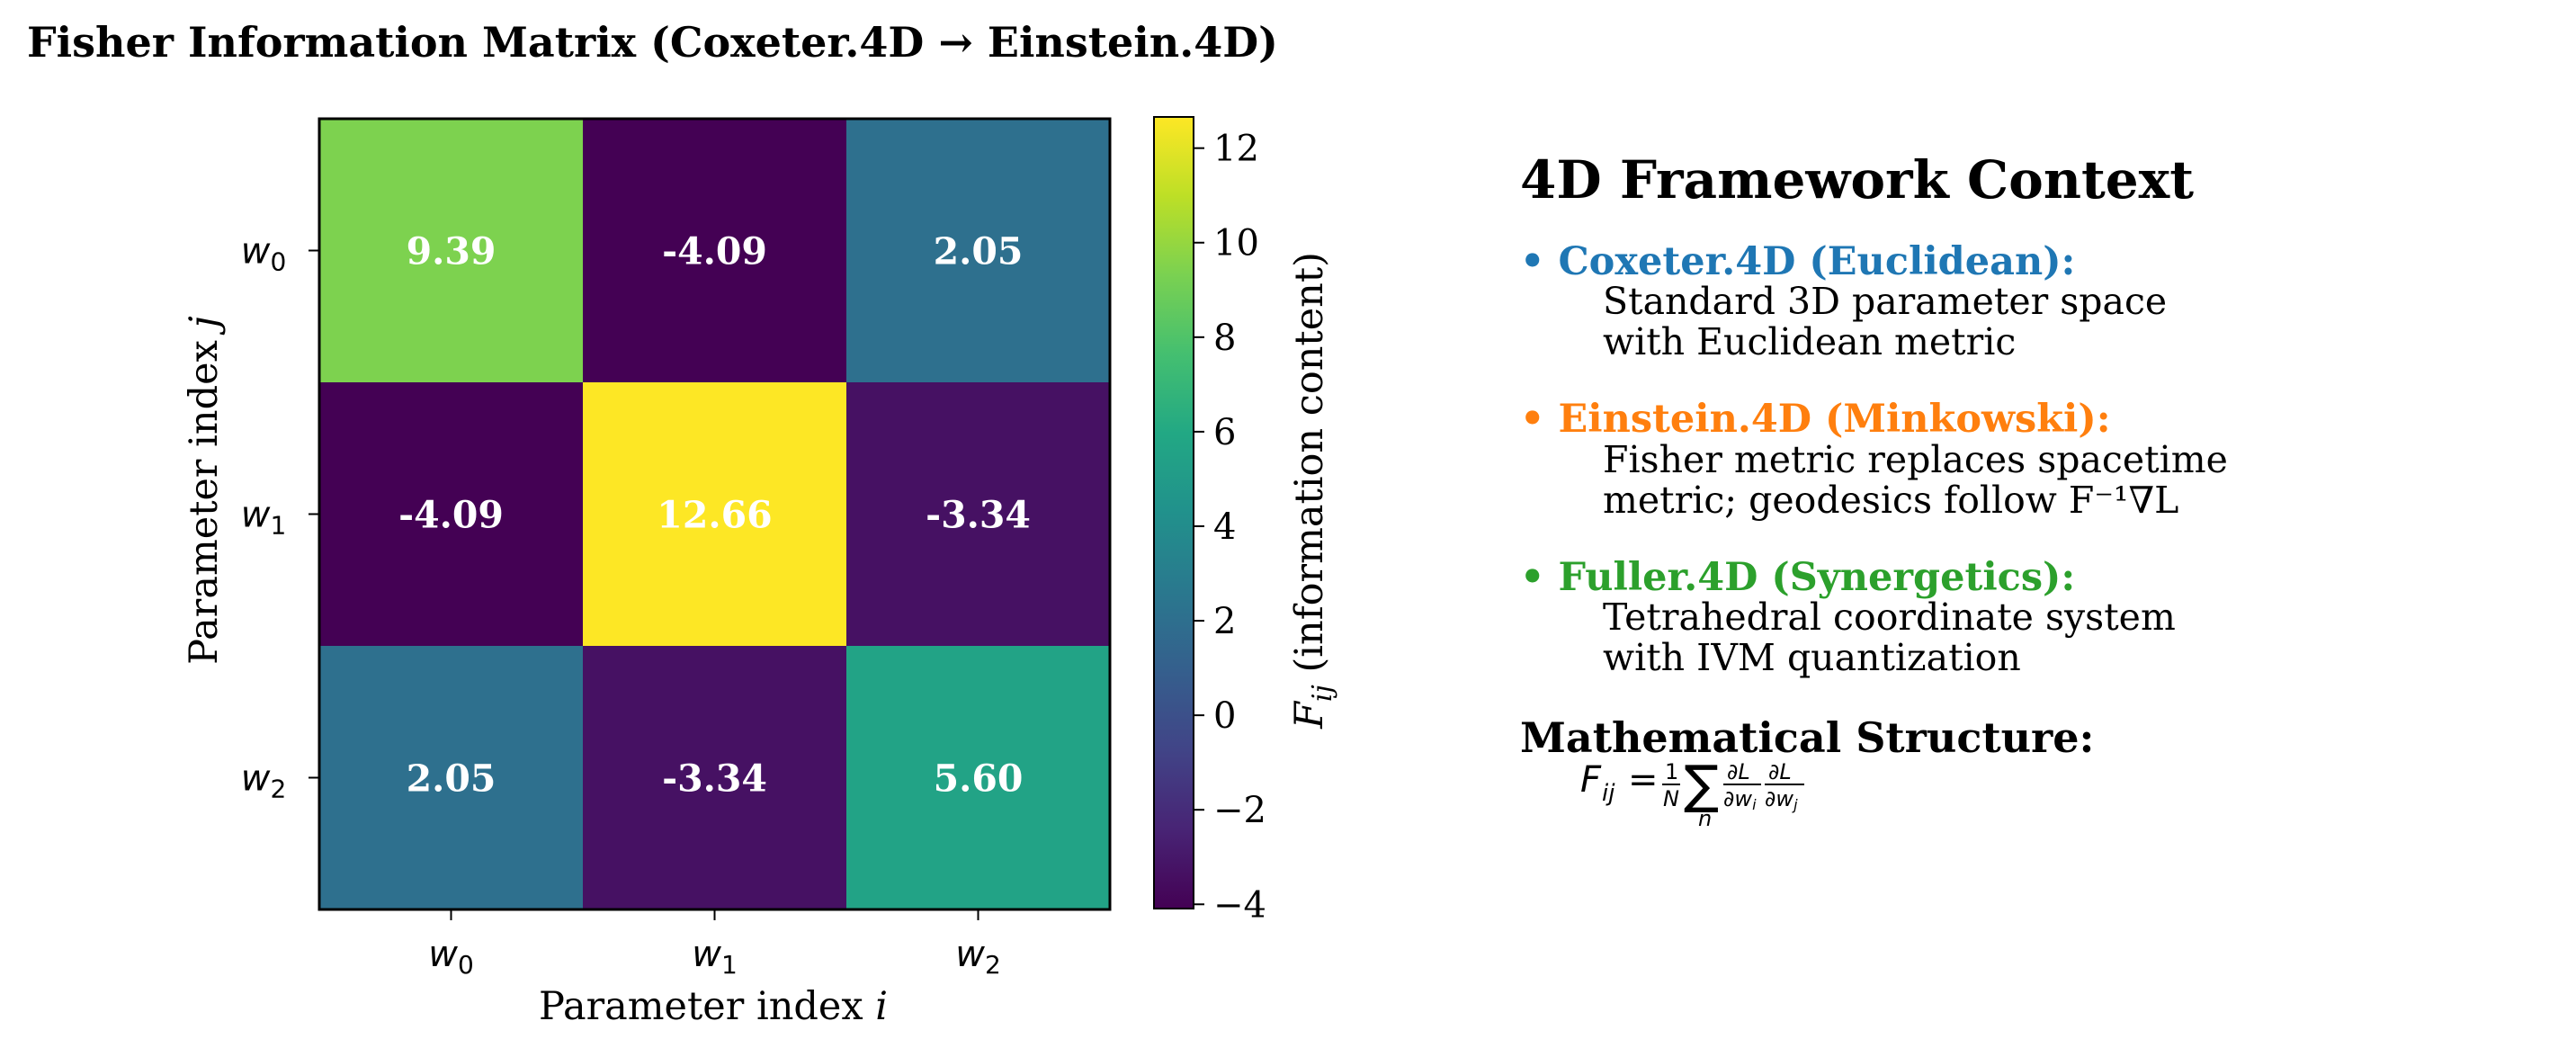  What do you see at coordinates (1173, 513) in the screenshot?
I see `colorbar` at bounding box center [1173, 513].